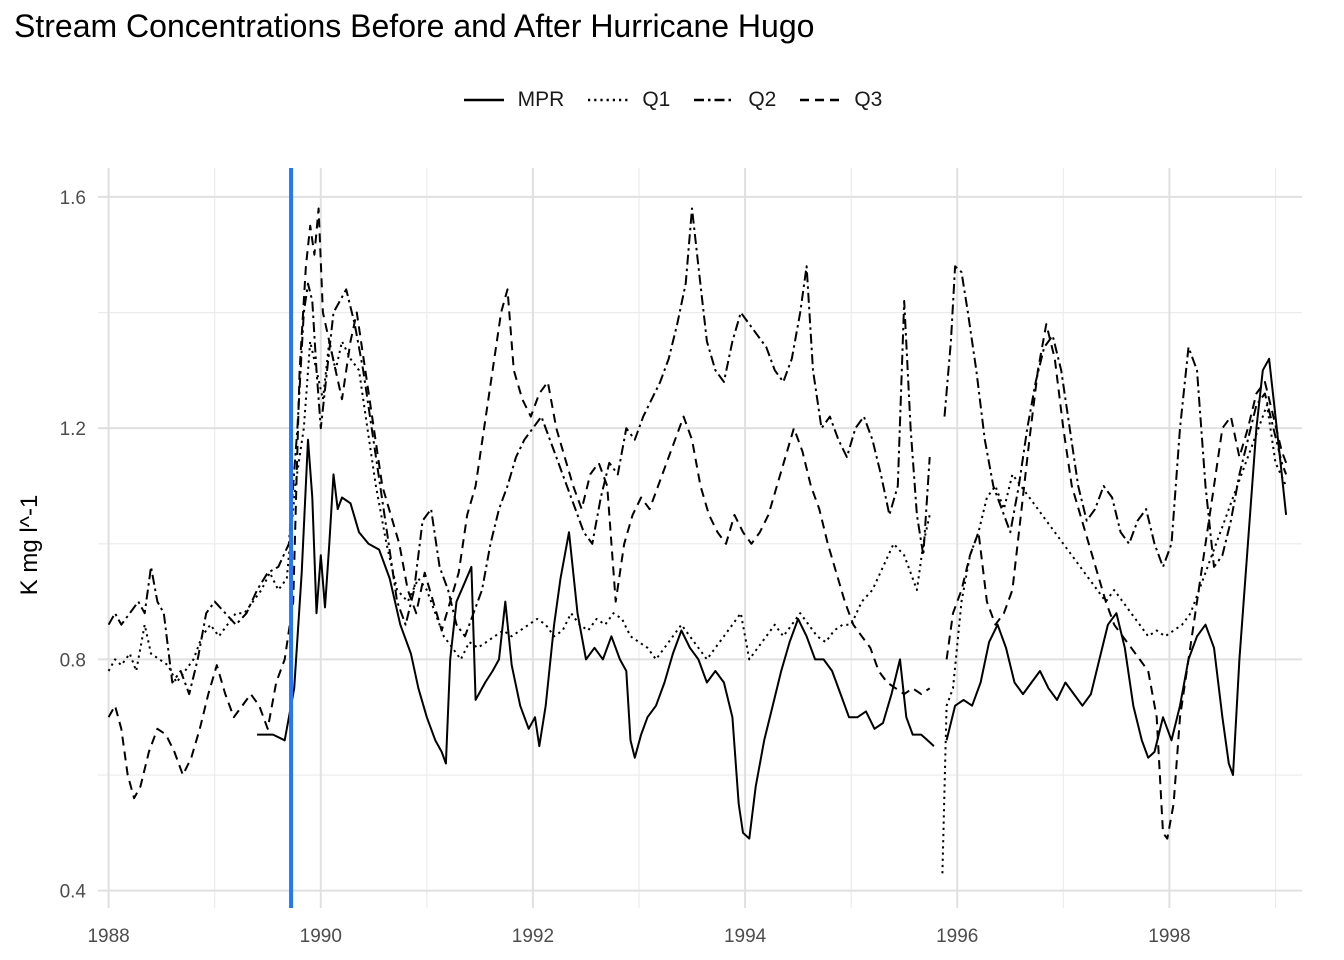  What do you see at coordinates (656, 99) in the screenshot?
I see `legend-label-q1: Q1` at bounding box center [656, 99].